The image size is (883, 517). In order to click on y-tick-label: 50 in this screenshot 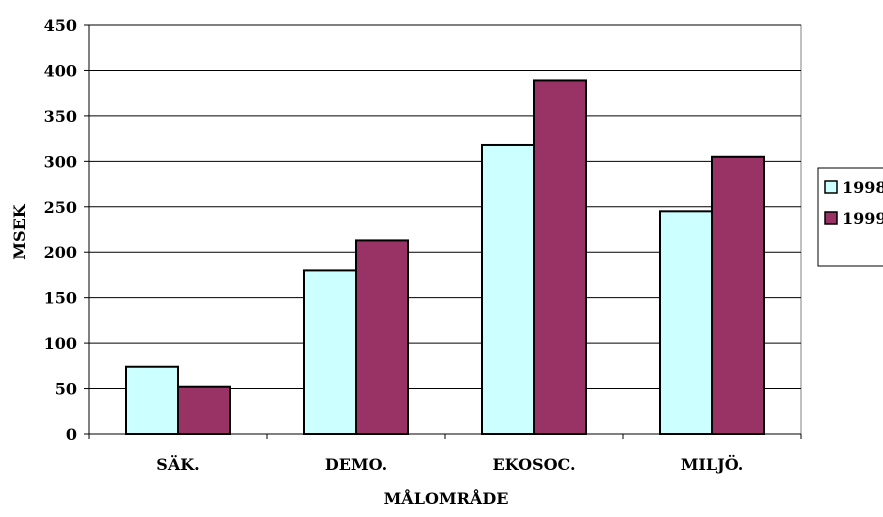, I will do `click(66, 389)`.